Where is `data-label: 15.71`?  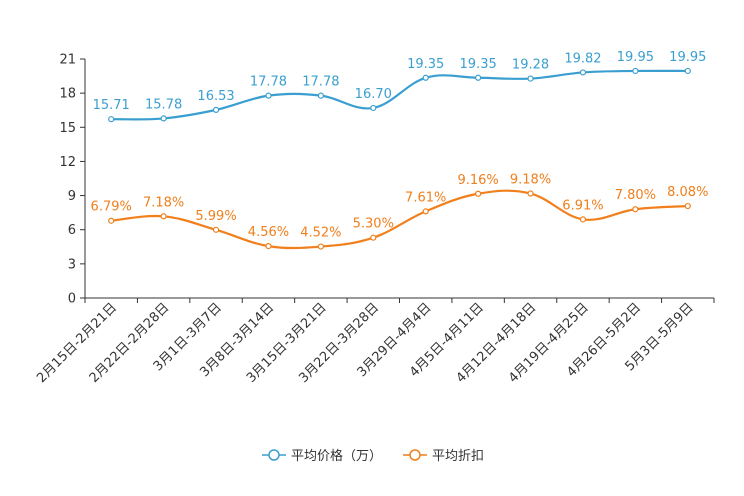 data-label: 15.71 is located at coordinates (111, 105).